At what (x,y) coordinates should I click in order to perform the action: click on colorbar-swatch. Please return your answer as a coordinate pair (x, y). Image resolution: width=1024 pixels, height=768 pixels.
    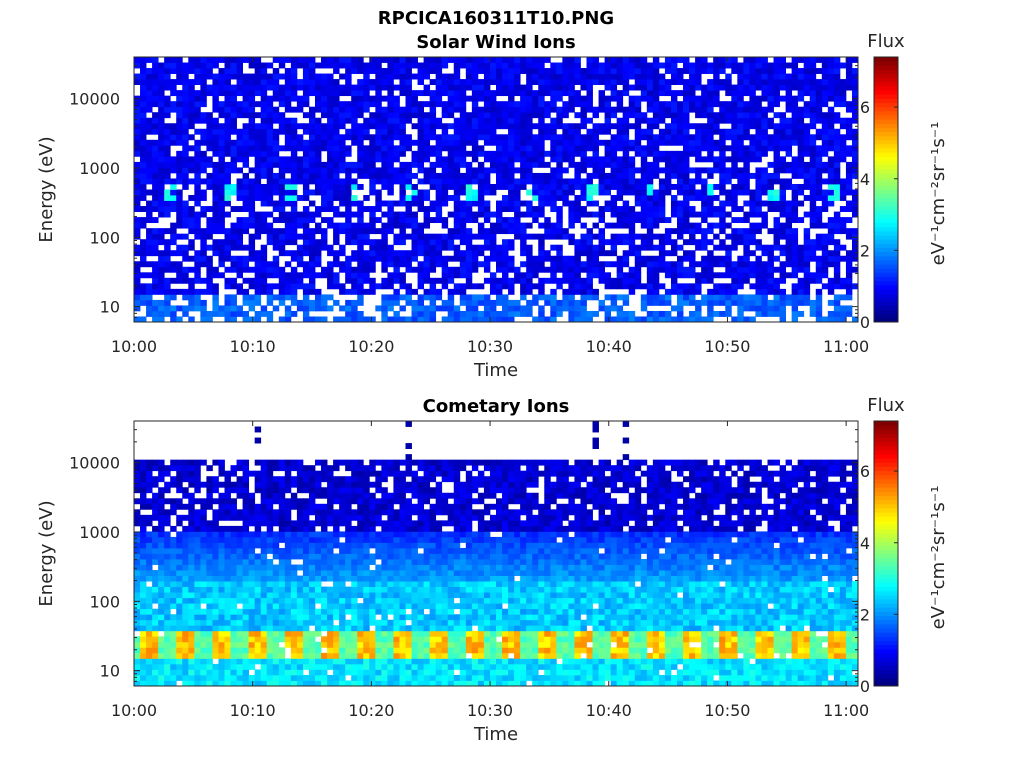
    Looking at the image, I should click on (886, 237).